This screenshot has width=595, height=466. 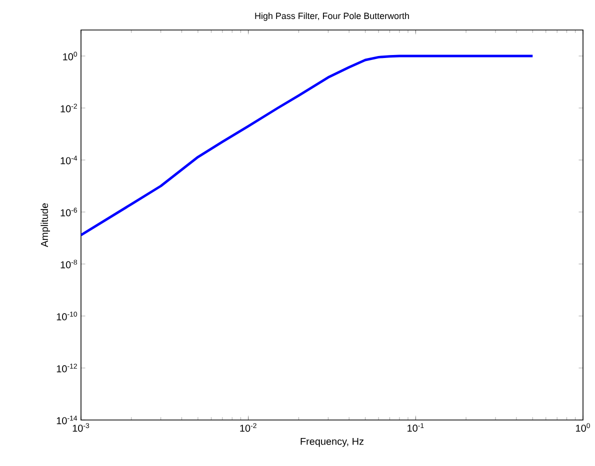 What do you see at coordinates (69, 264) in the screenshot?
I see `y-tick-label: 10$^{-8}$` at bounding box center [69, 264].